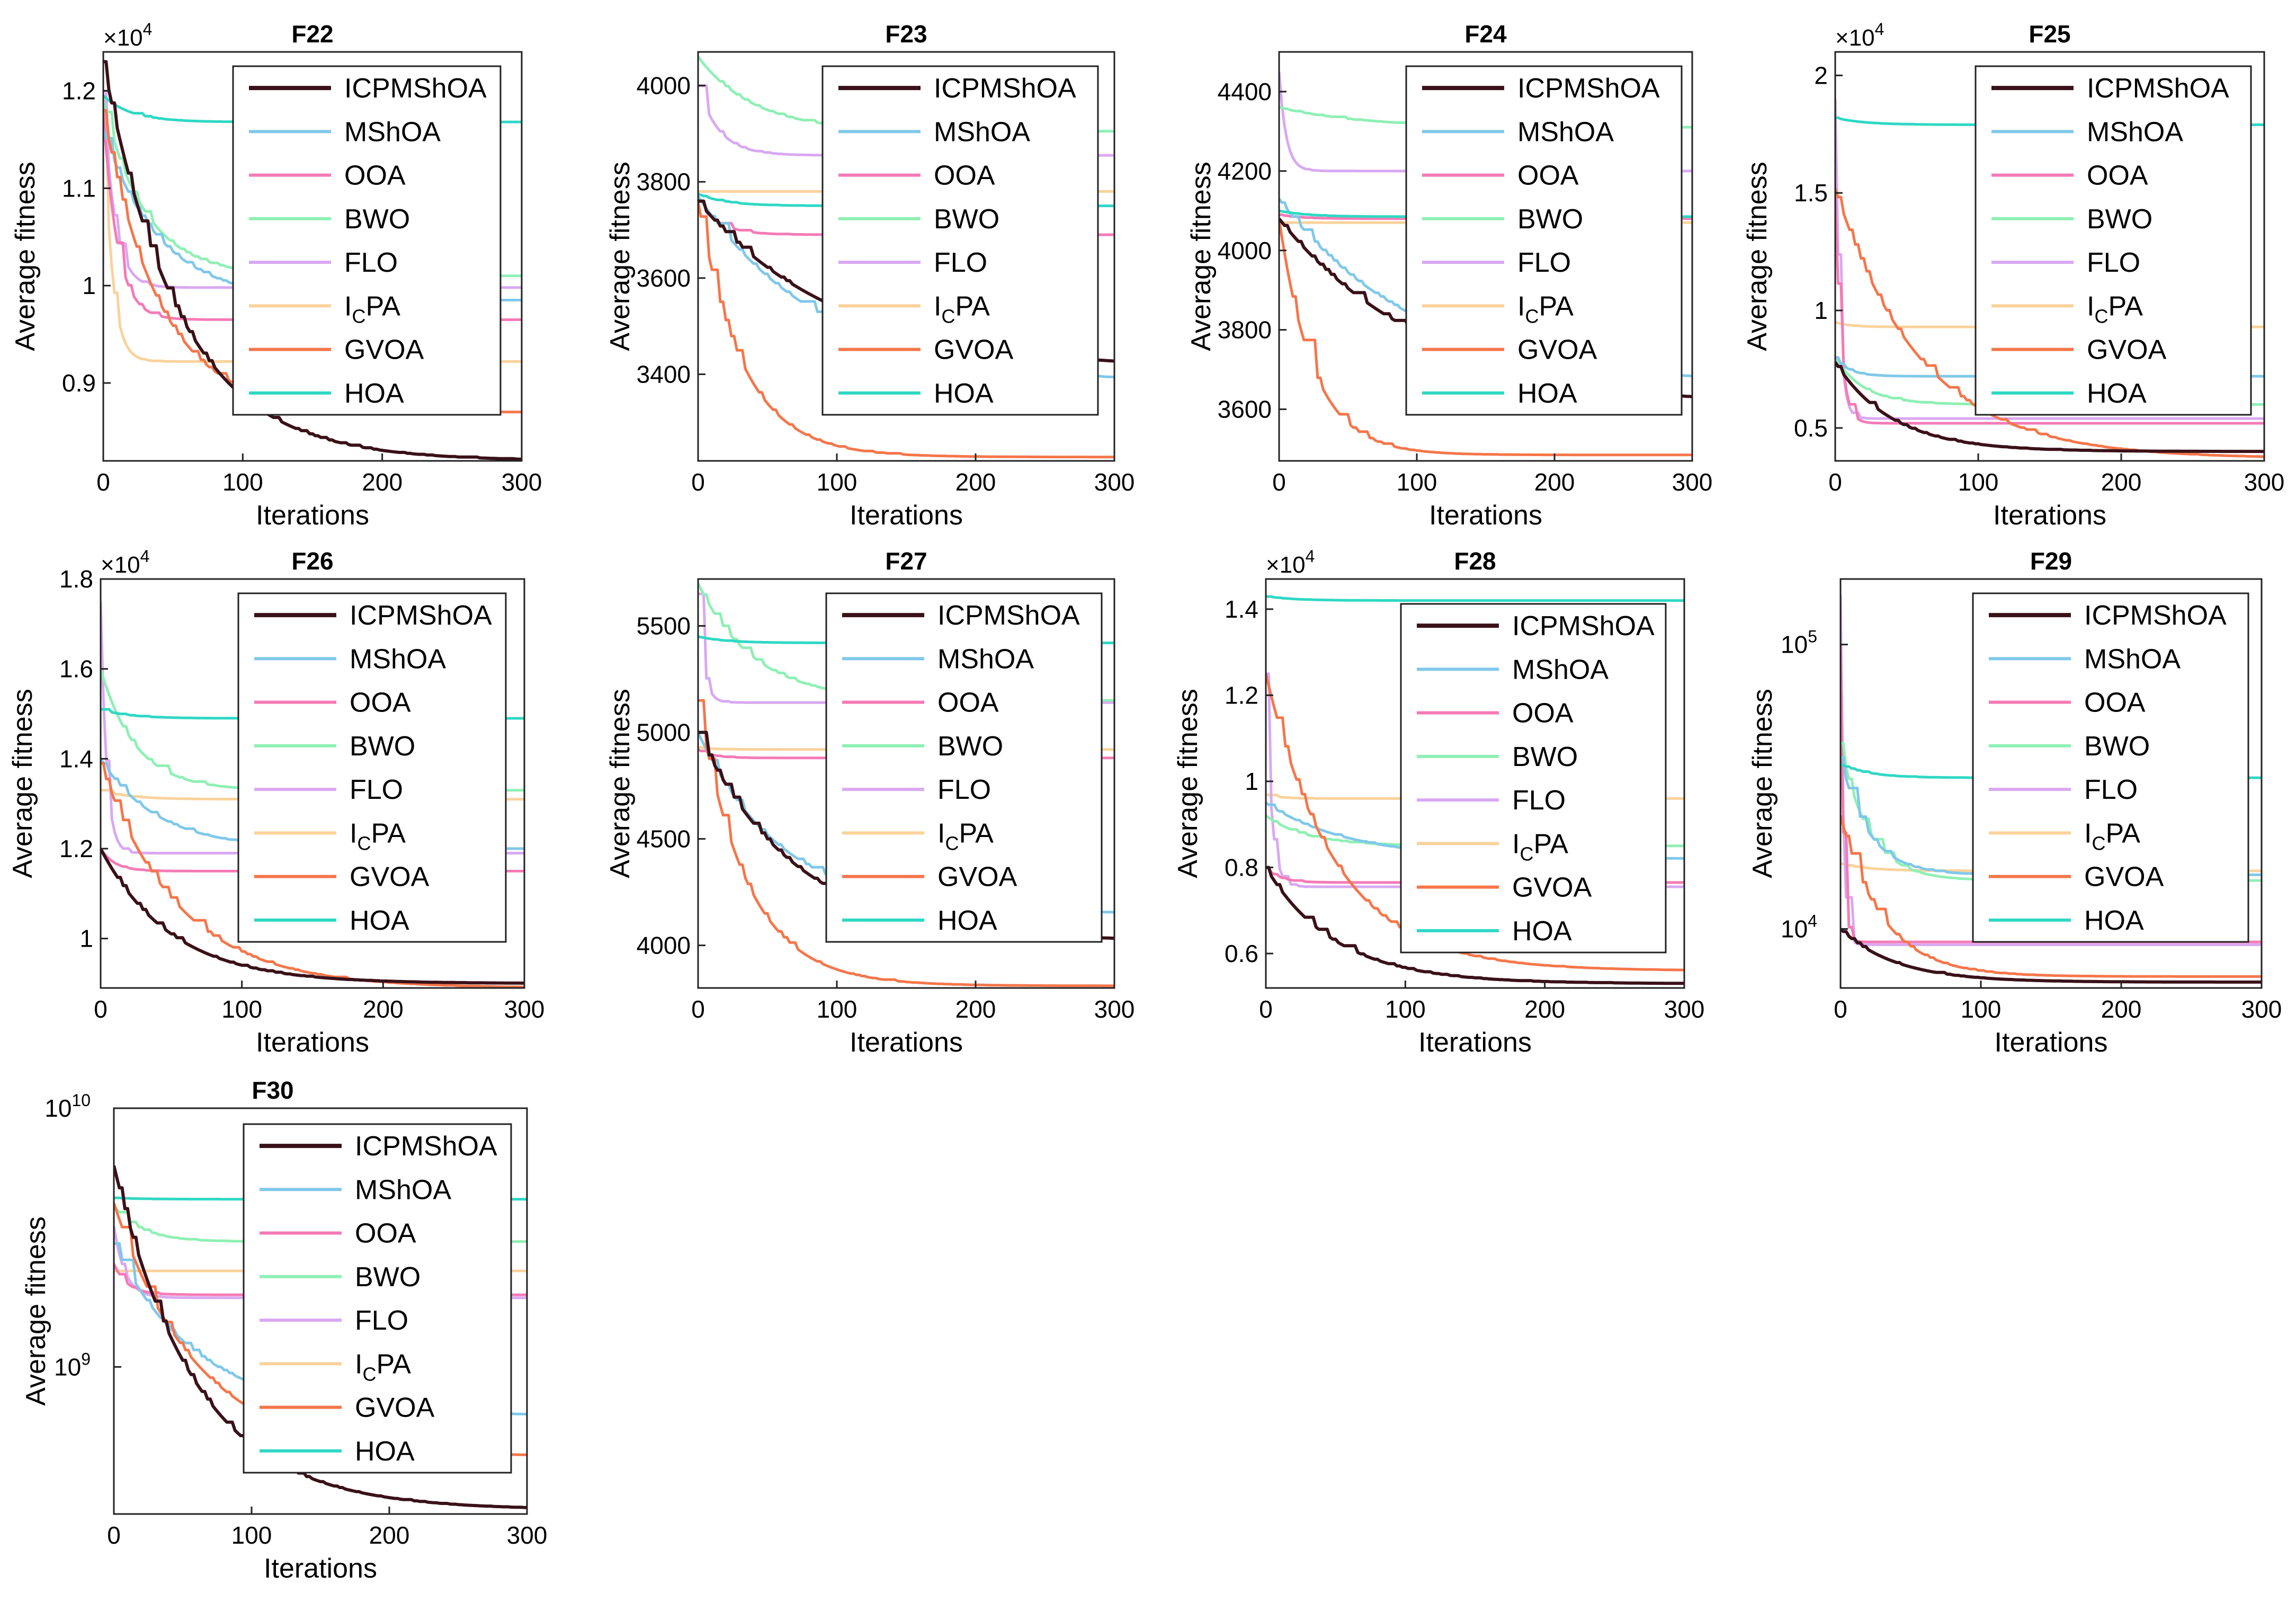 The image size is (2296, 1603). I want to click on y-tick-label: 1010, so click(67, 1106).